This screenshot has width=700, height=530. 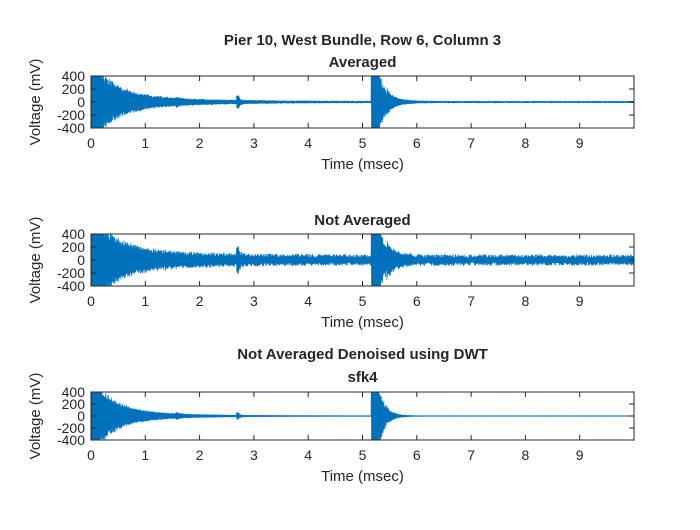 I want to click on chart-title: Pier 10, West Bundle, Row 6, Column 3, so click(x=362, y=40).